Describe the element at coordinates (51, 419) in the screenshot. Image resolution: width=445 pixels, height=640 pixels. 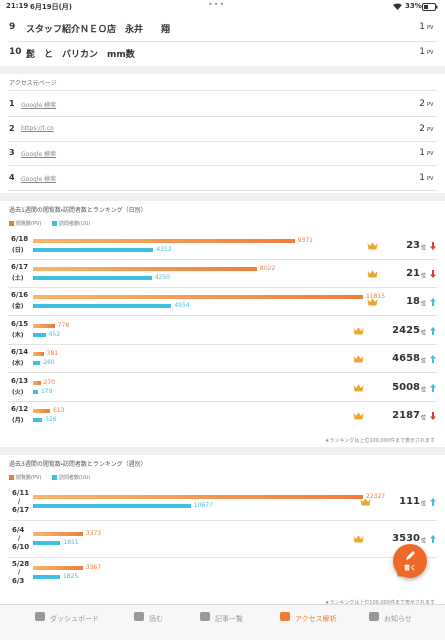
I see `uu-value: 326` at that location.